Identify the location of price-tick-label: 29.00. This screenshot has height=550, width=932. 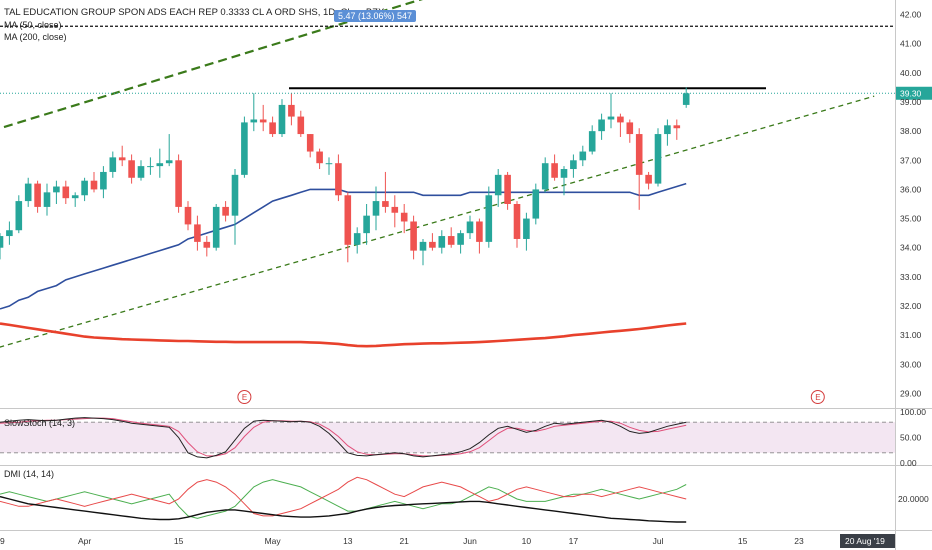
(911, 393).